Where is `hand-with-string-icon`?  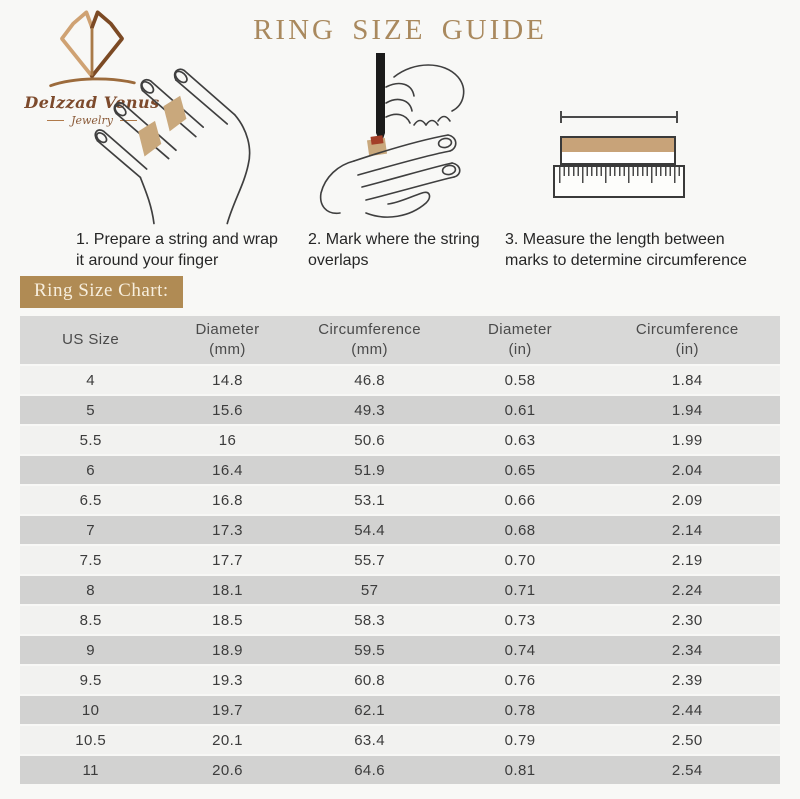 hand-with-string-icon is located at coordinates (172, 146).